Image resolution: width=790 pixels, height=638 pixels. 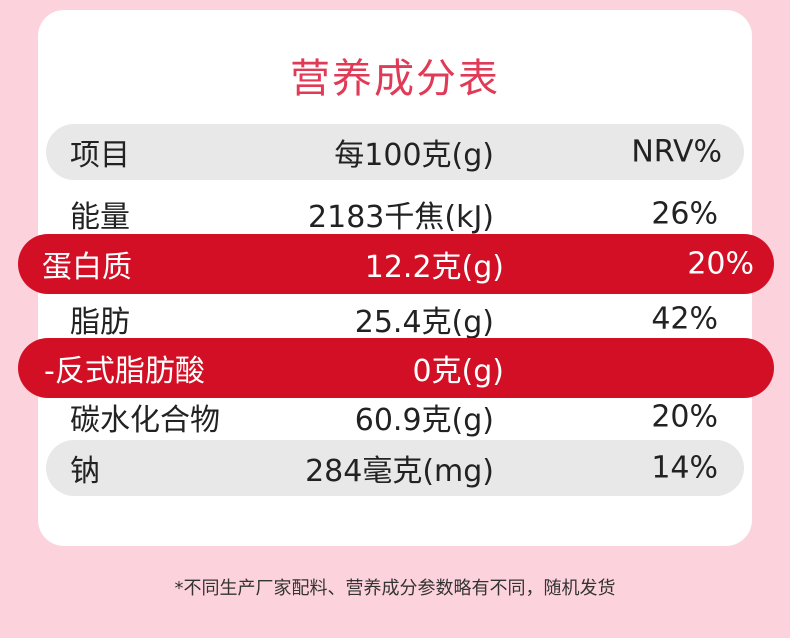 What do you see at coordinates (87, 267) in the screenshot?
I see `row-name: 蛋白质` at bounding box center [87, 267].